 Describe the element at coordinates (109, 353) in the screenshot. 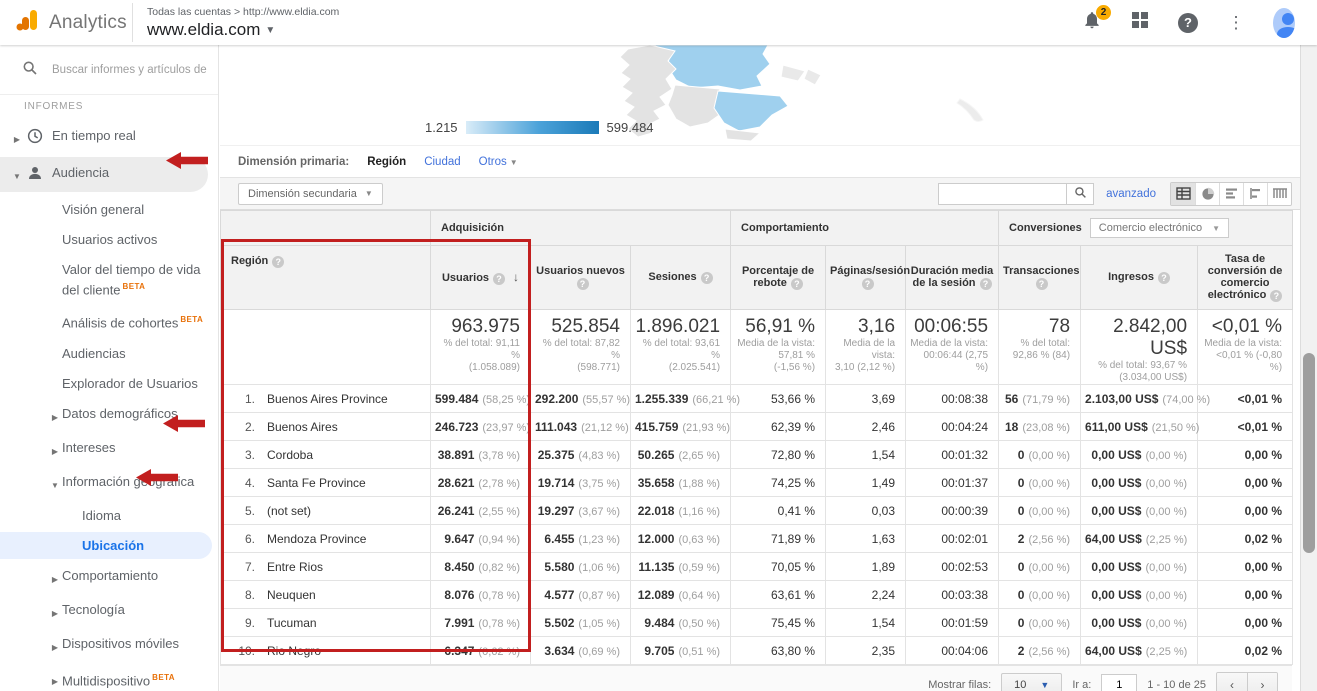

I see `sidebar-item-audiencias: Audiencias` at that location.